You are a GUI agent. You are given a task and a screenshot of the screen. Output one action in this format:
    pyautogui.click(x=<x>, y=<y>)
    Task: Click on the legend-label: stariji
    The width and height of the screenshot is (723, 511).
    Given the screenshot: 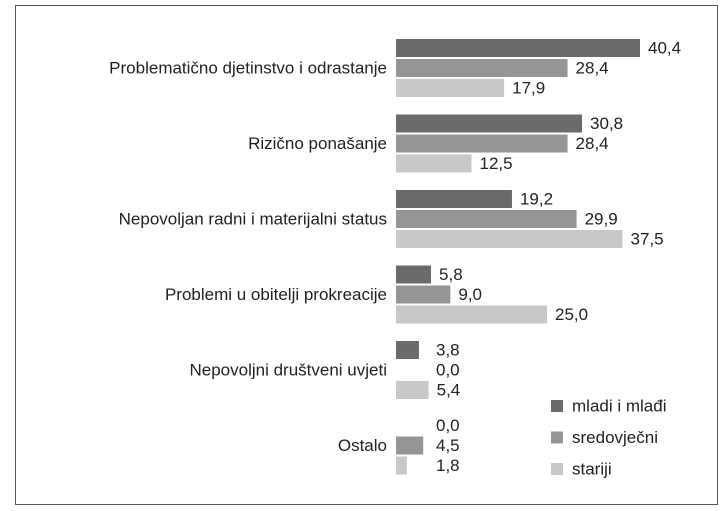 What is the action you would take?
    pyautogui.click(x=592, y=468)
    